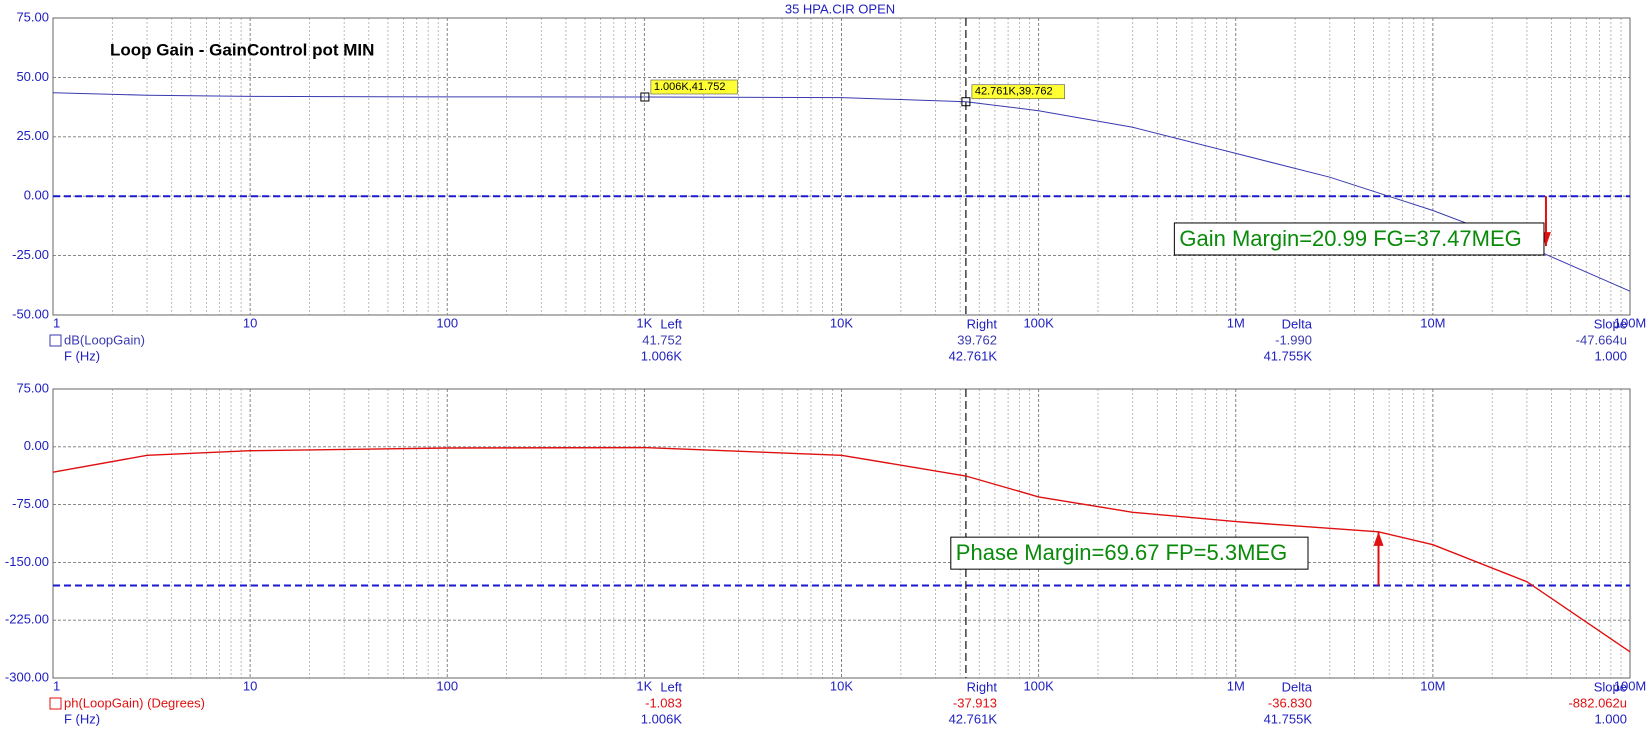 The height and width of the screenshot is (752, 1651). Describe the element at coordinates (1290, 702) in the screenshot. I see `readout-value: -36.830` at that location.